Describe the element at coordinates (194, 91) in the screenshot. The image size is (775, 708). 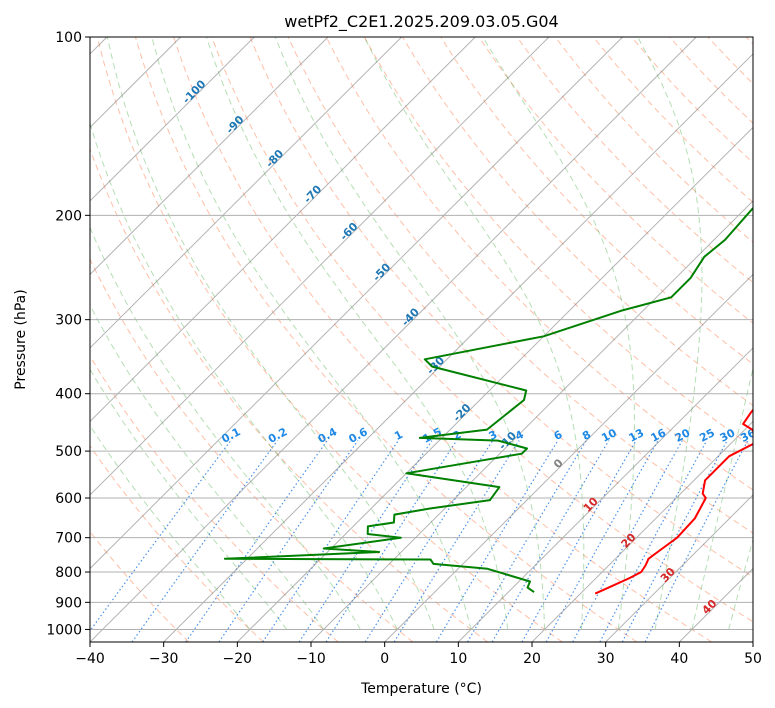
I see `isotherm-label: -100` at that location.